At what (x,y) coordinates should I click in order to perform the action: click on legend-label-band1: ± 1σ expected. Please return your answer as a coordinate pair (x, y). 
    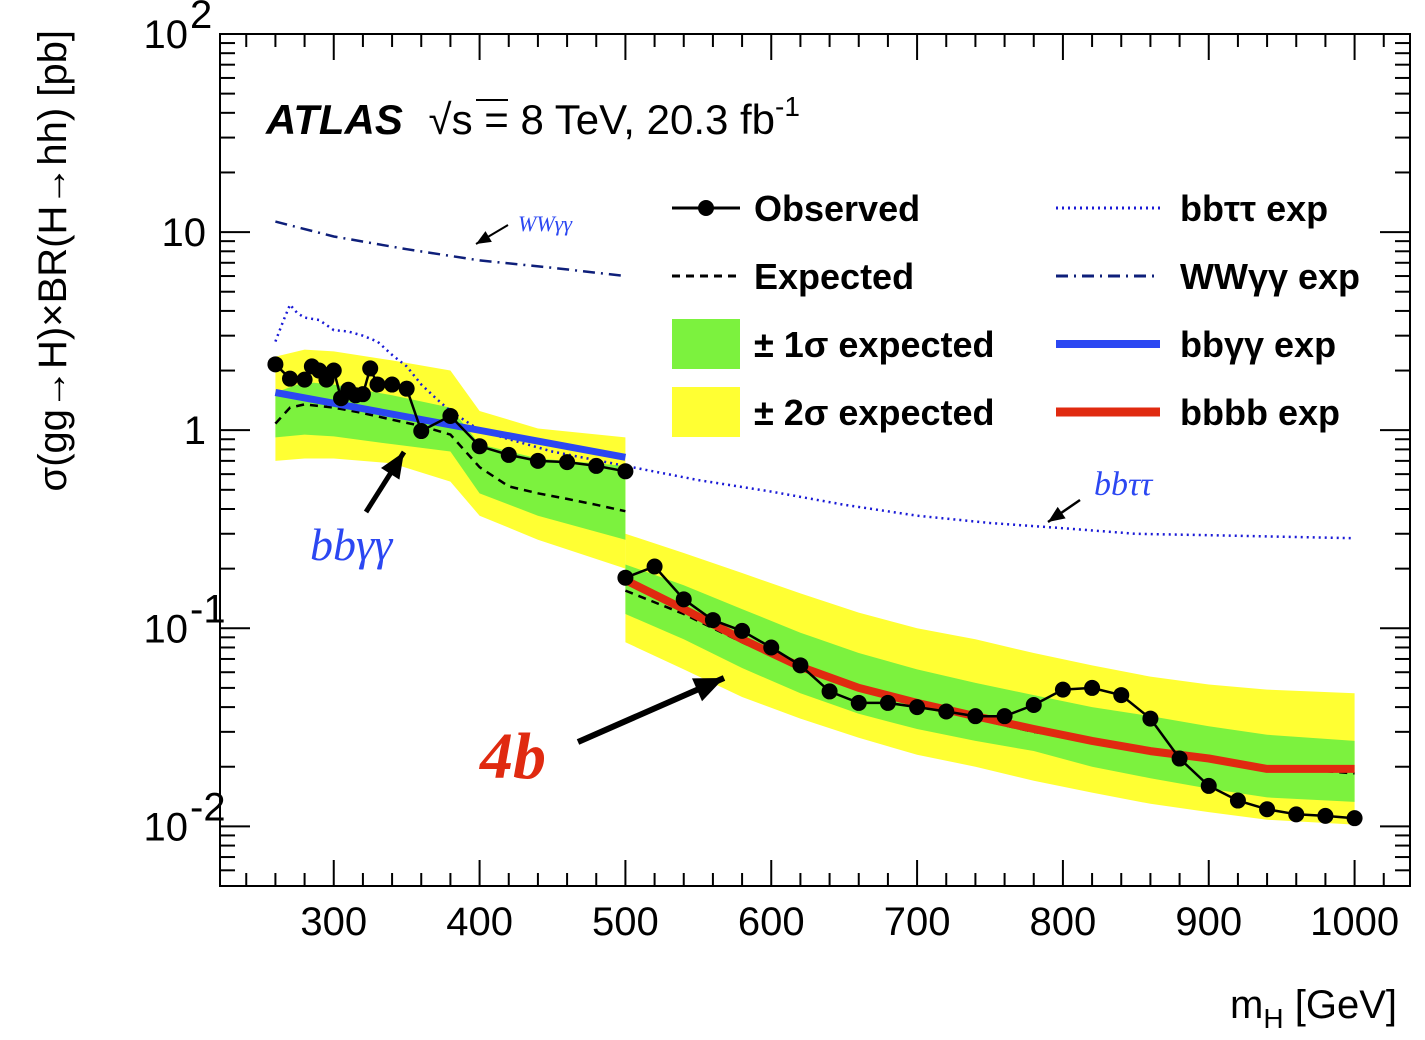
    Looking at the image, I should click on (874, 344).